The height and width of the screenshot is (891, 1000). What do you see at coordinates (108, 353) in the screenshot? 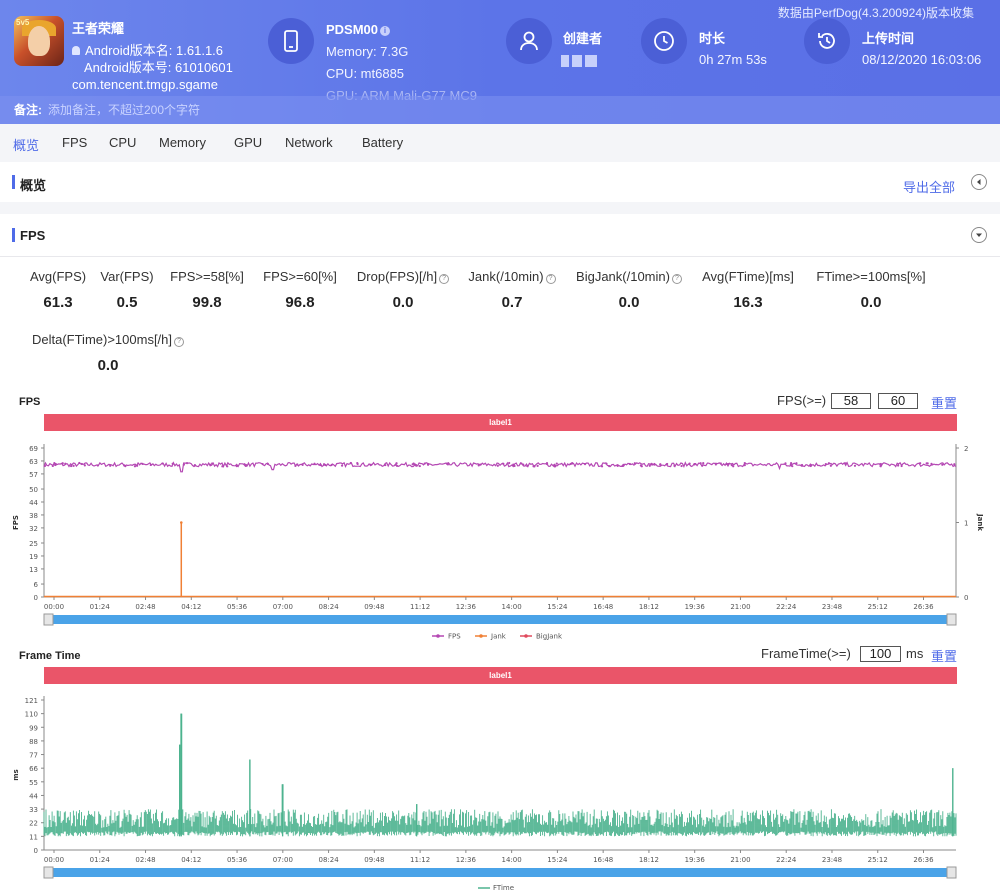
I see `metric-delta-ftime: Delta(FTime)>100ms[/h]? 0.0` at bounding box center [108, 353].